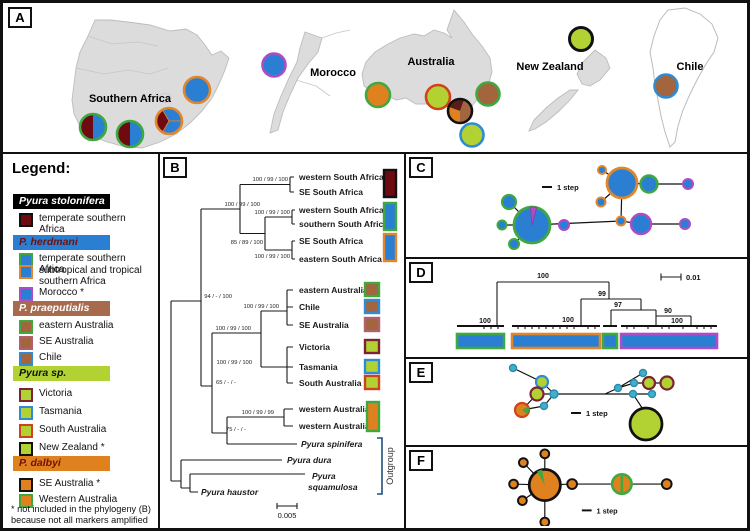  What do you see at coordinates (81, 485) in the screenshot?
I see `legend-item: SE Australia *` at bounding box center [81, 485].